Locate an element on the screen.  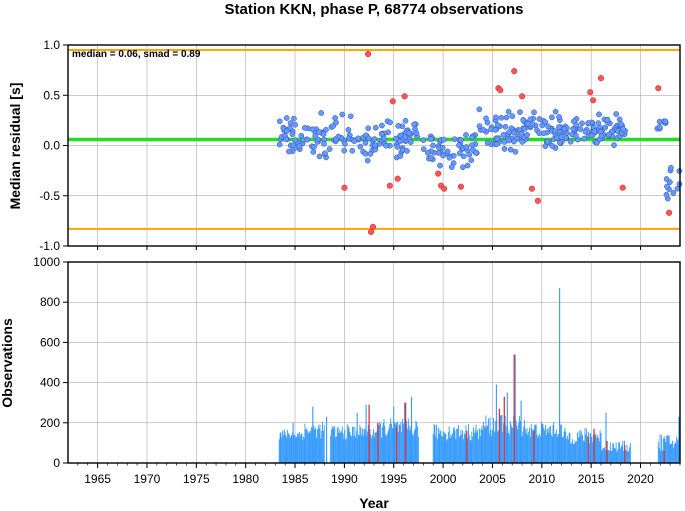
x-axis-label: Year is located at coordinates (374, 503).